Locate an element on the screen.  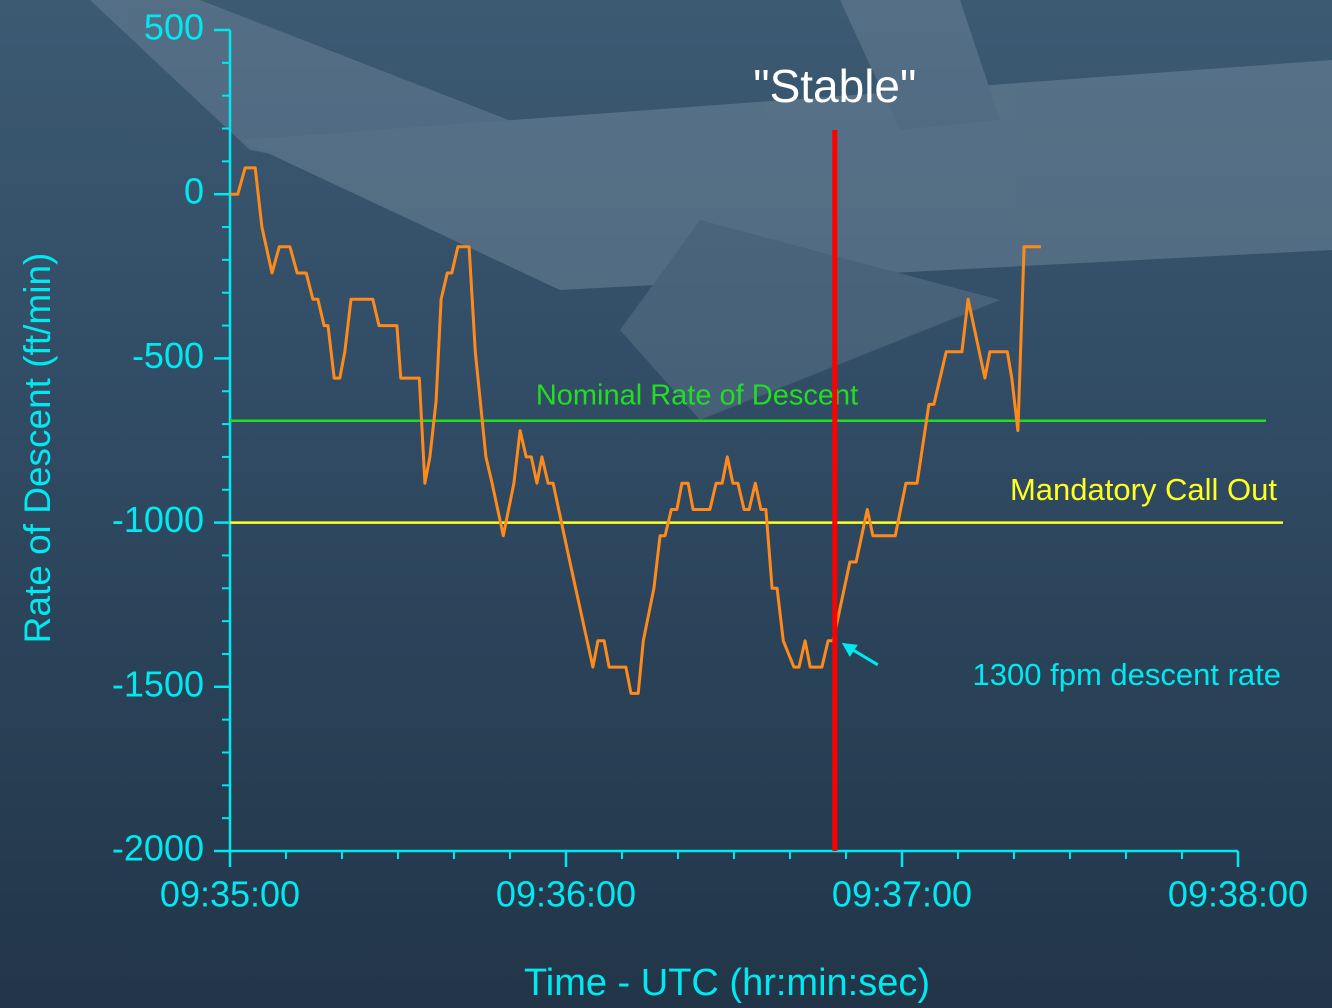
reference-label: Mandatory Call Out is located at coordinates (1143, 489).